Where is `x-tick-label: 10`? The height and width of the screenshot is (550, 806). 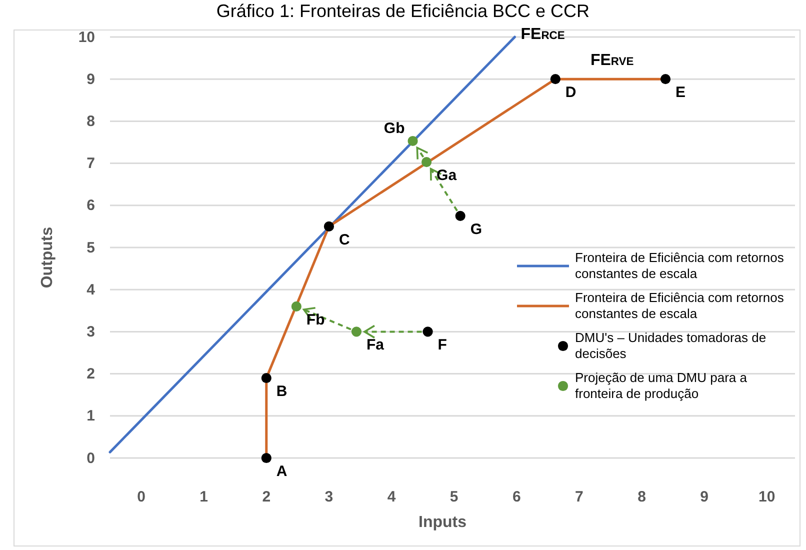
x-tick-label: 10 is located at coordinates (767, 497).